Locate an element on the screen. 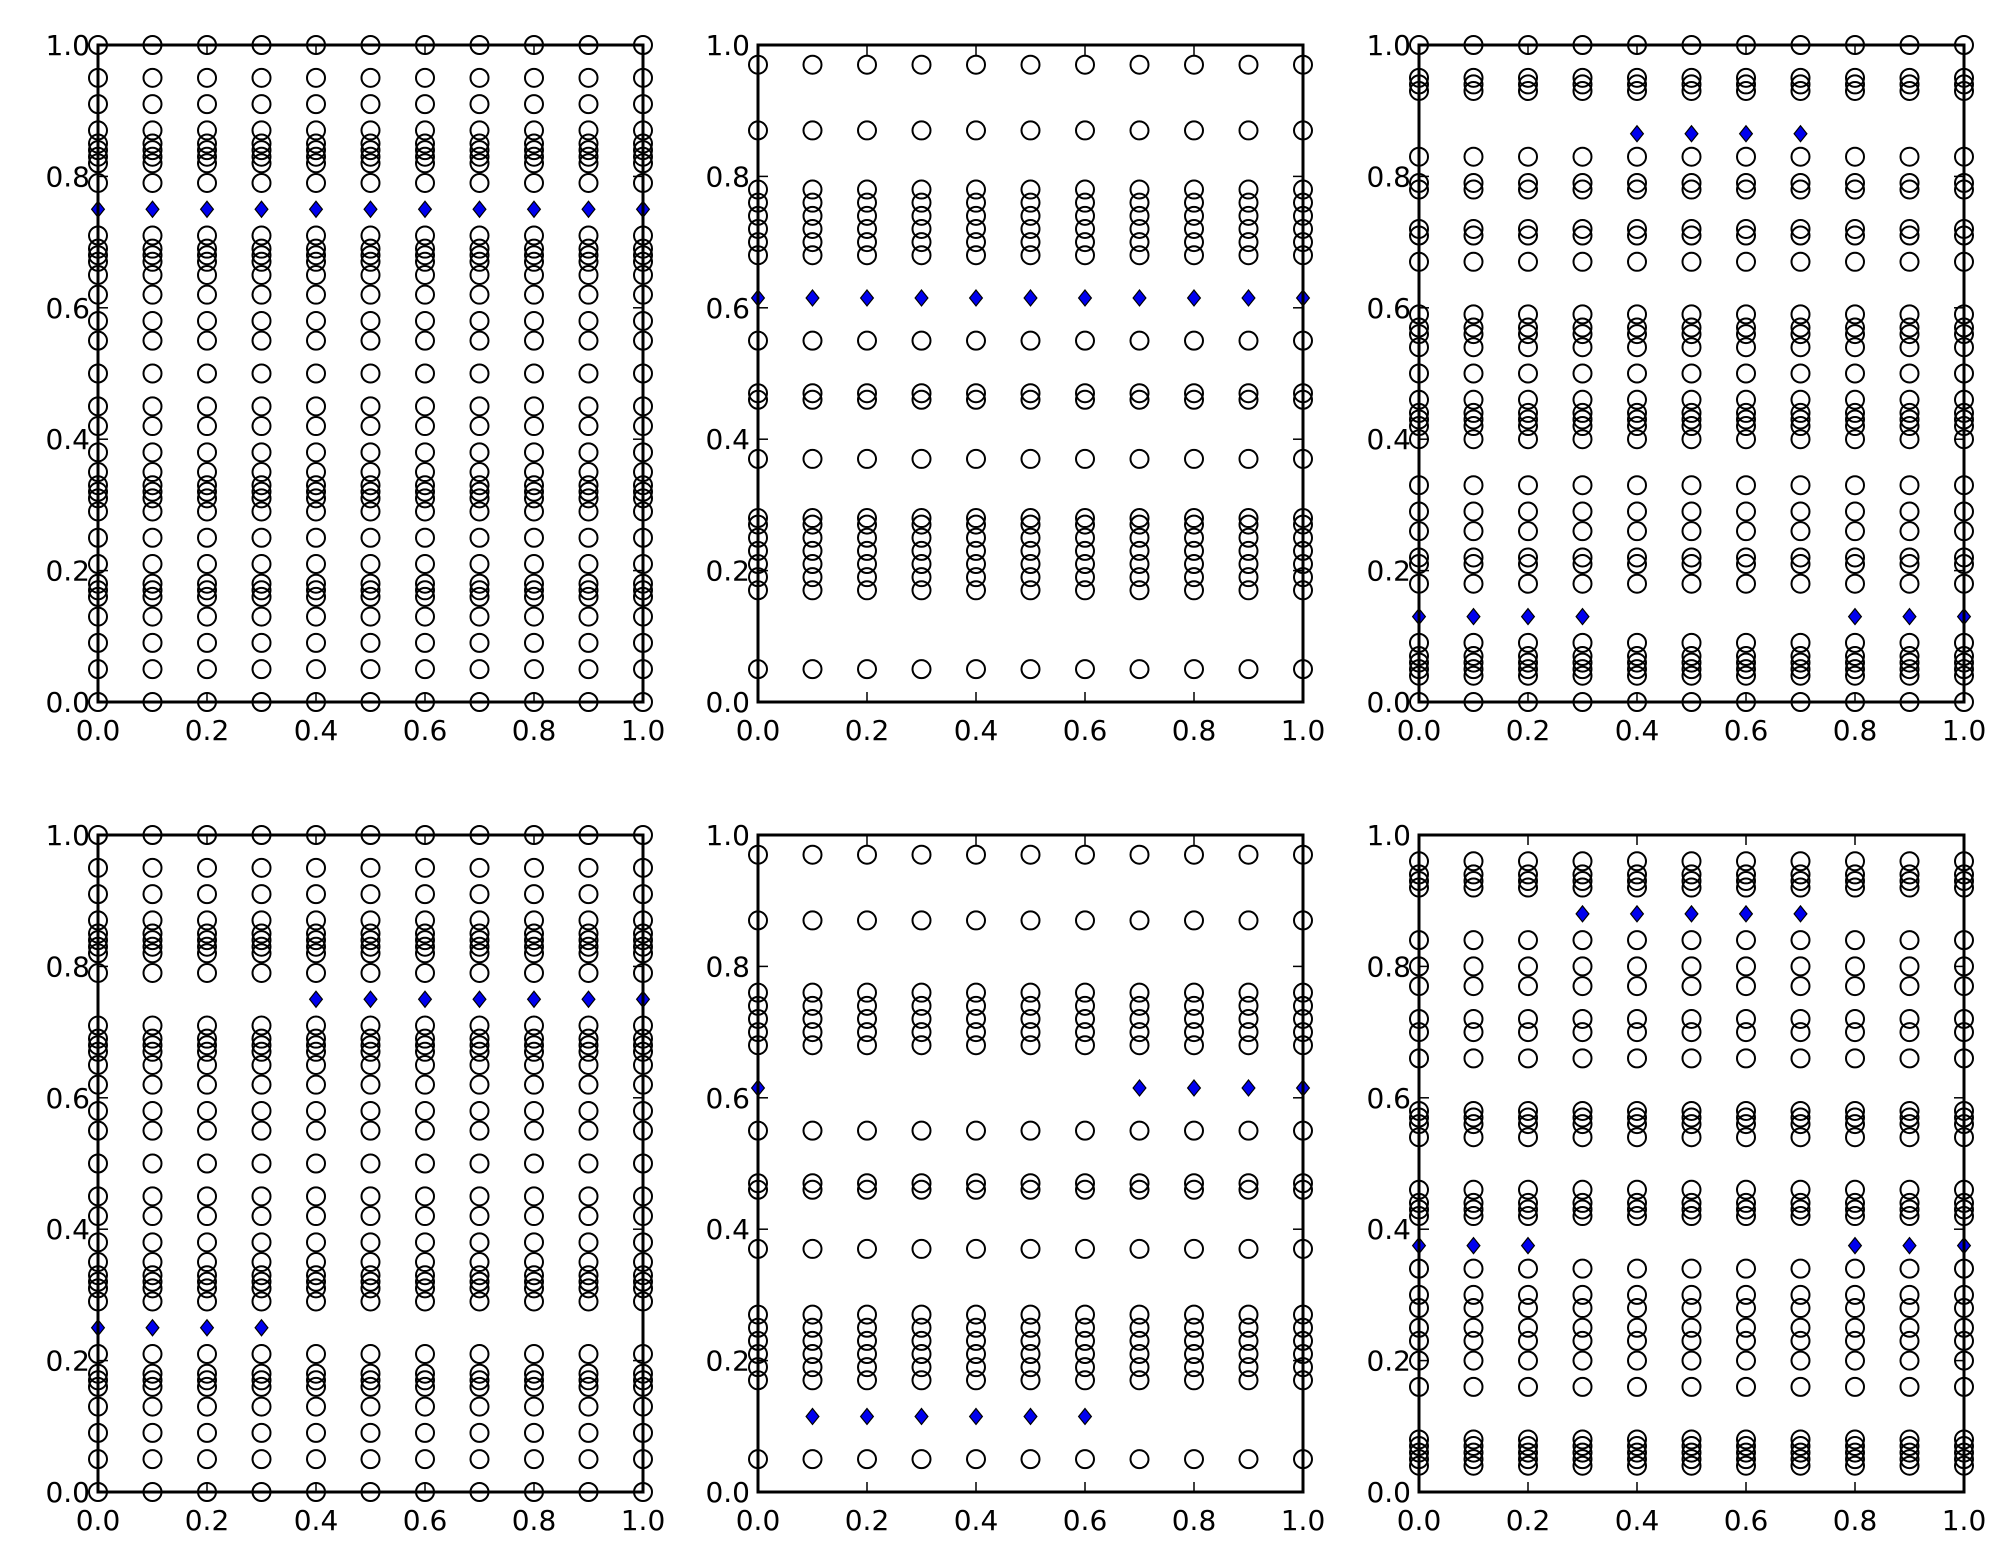 Image resolution: width=2004 pixels, height=1565 pixels. x-tick-label: 0.4 is located at coordinates (976, 730).